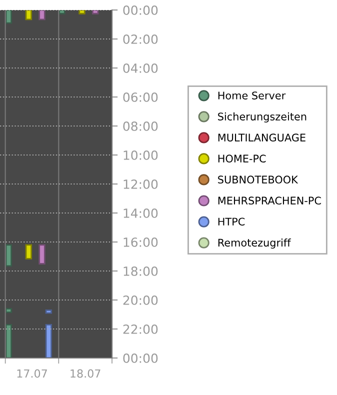 Image resolution: width=337 pixels, height=395 pixels. I want to click on y-tick-label: 14:00, so click(141, 213).